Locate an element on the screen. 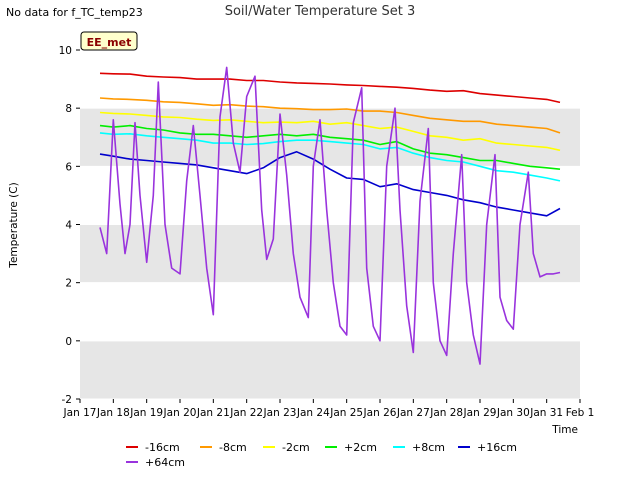 This screenshot has width=640, height=480. x-tick-label: Feb 1 is located at coordinates (580, 413).